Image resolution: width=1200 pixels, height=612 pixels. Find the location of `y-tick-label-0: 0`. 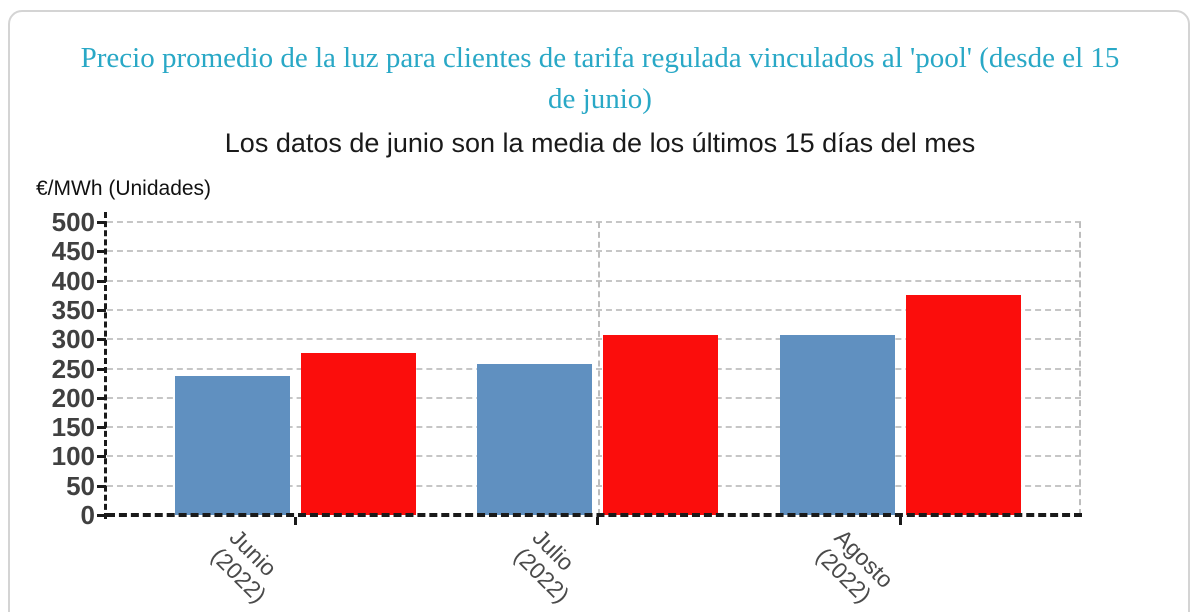

y-tick-label-0: 0 is located at coordinates (87, 515).